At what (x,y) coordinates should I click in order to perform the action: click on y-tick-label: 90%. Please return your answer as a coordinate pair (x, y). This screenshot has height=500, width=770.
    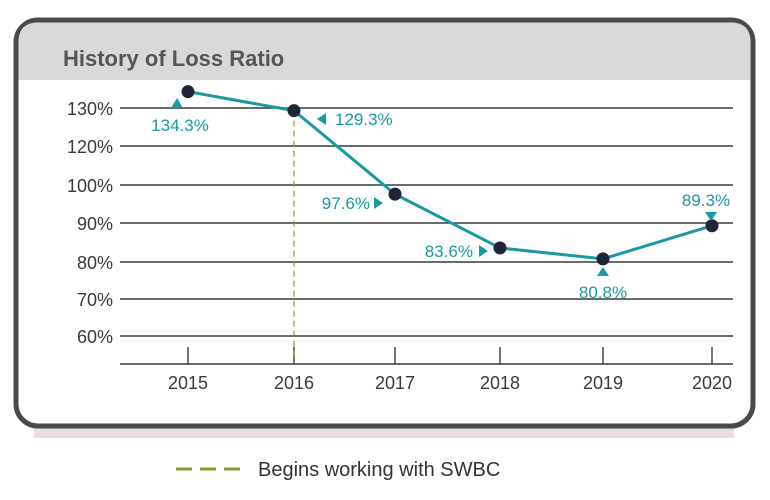
    Looking at the image, I should click on (95, 224).